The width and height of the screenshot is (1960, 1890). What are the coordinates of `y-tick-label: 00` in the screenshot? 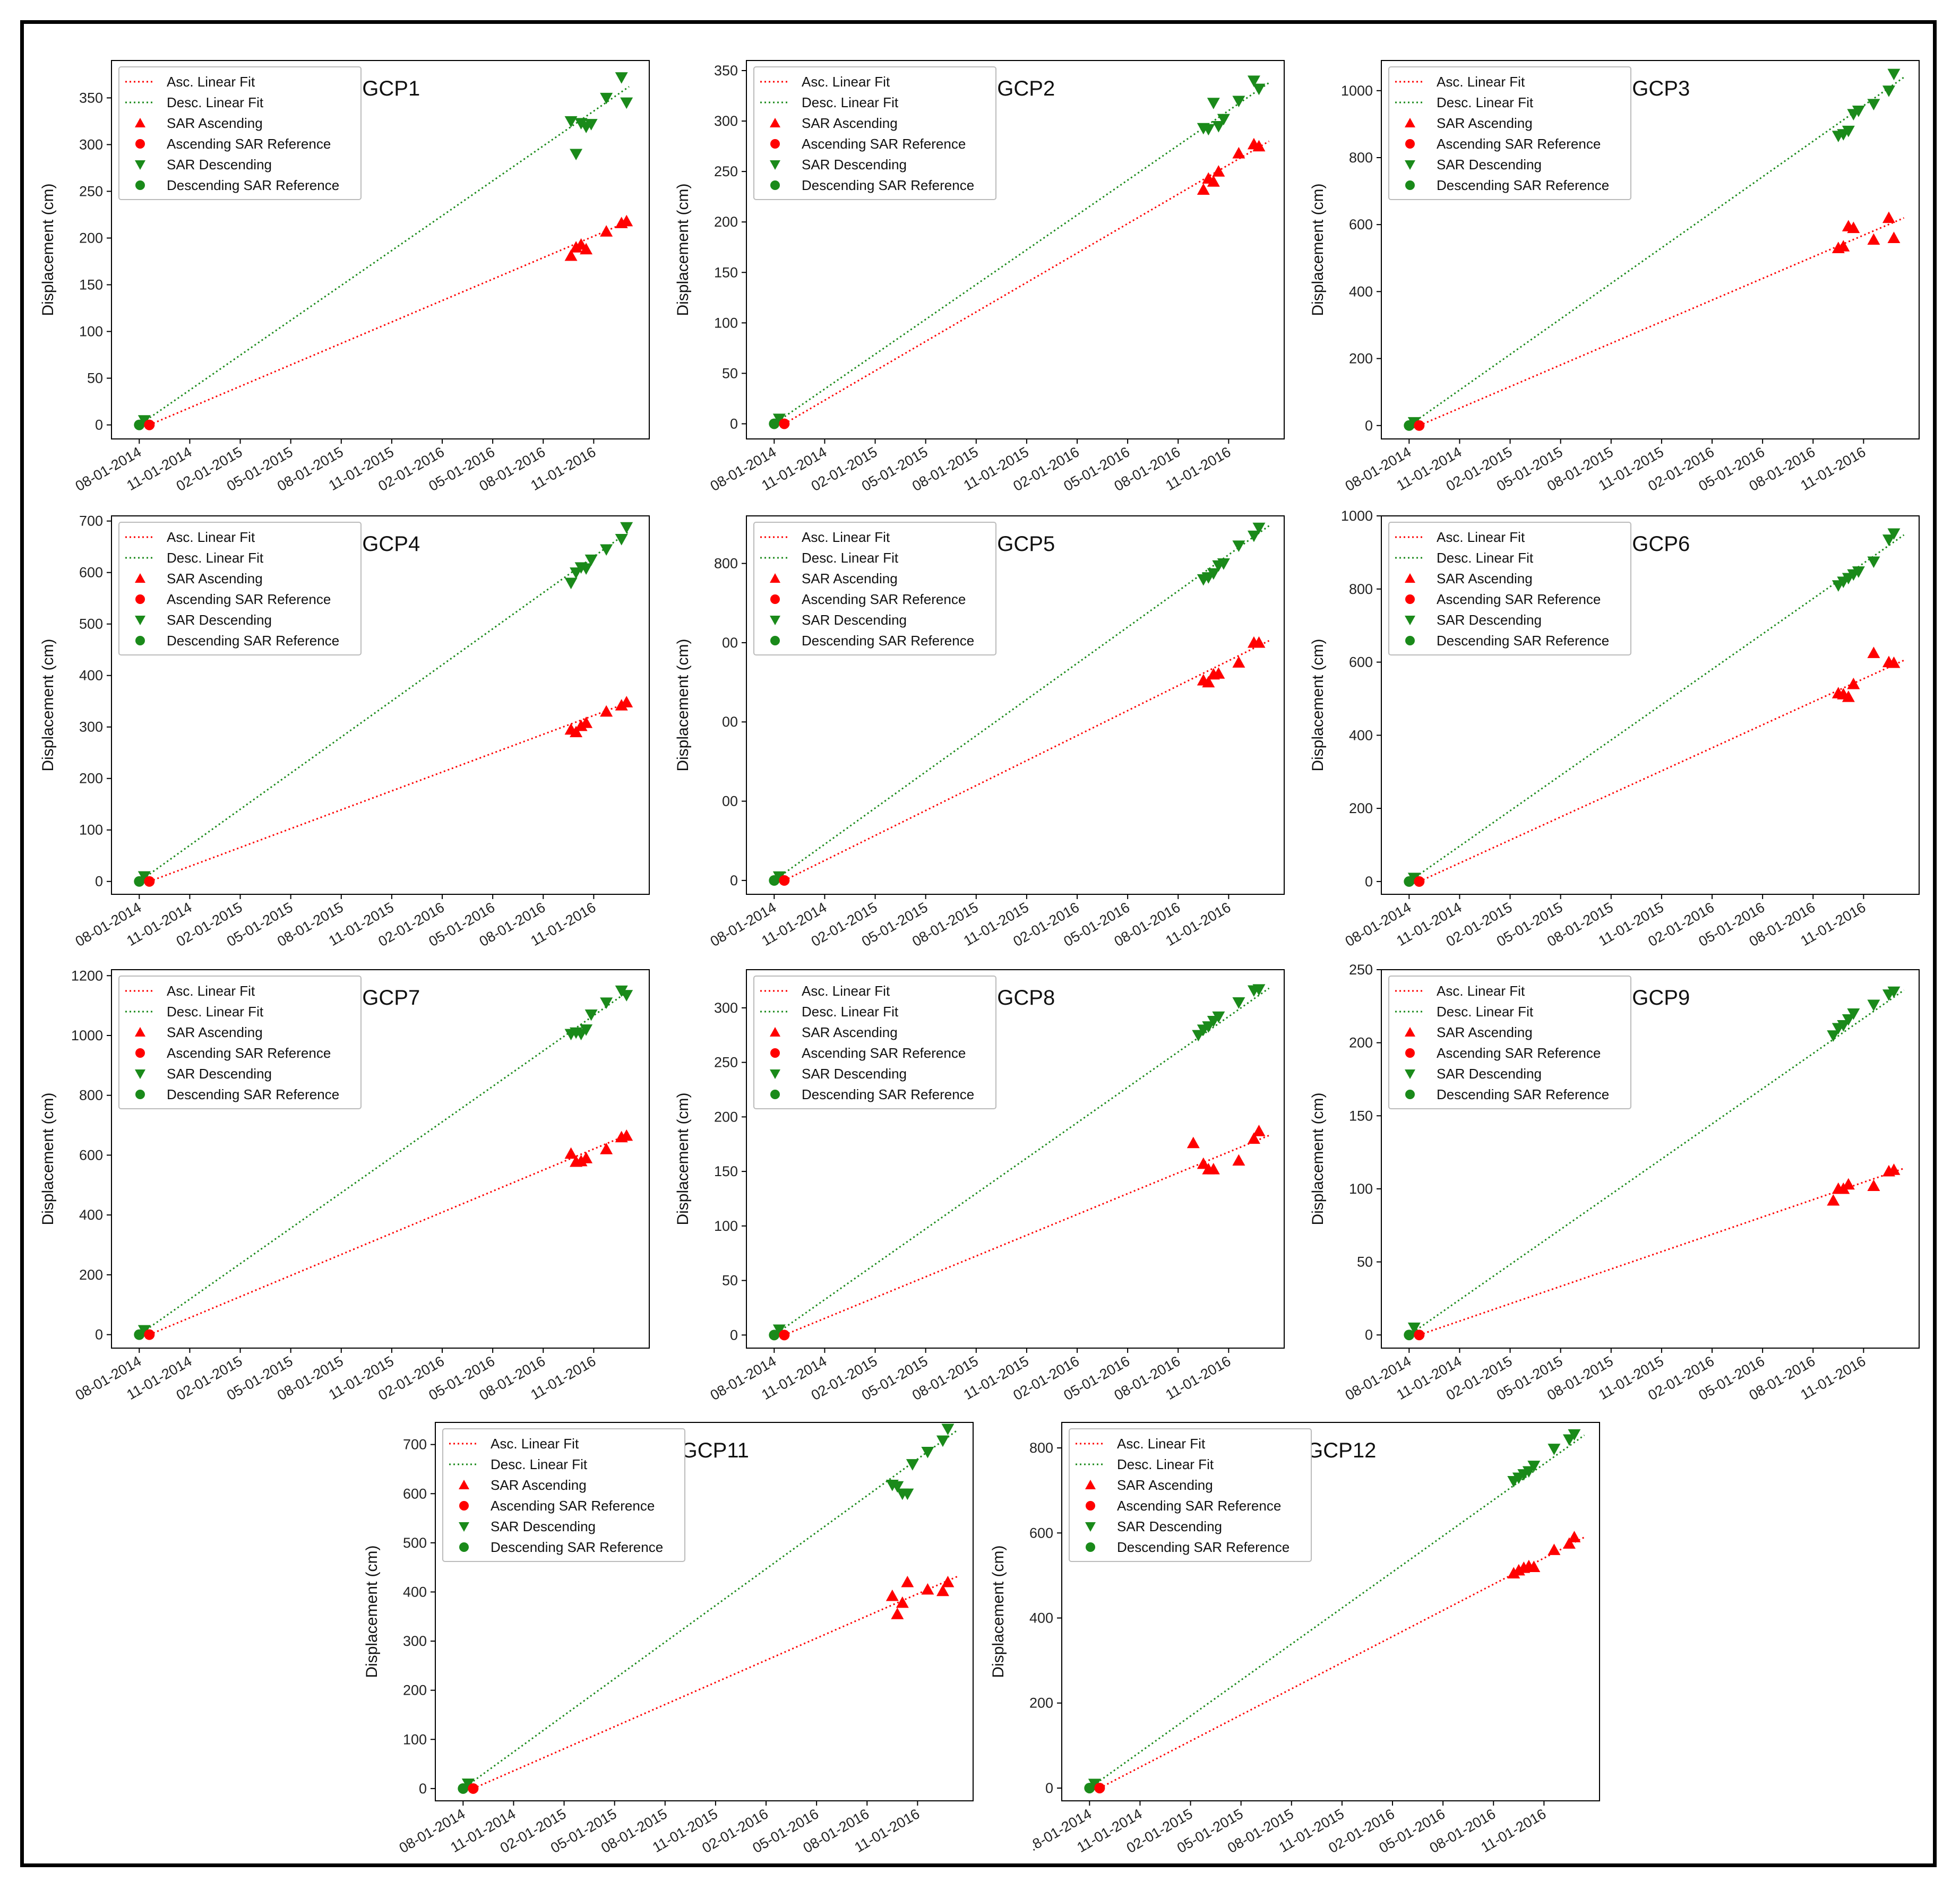 It's located at (730, 722).